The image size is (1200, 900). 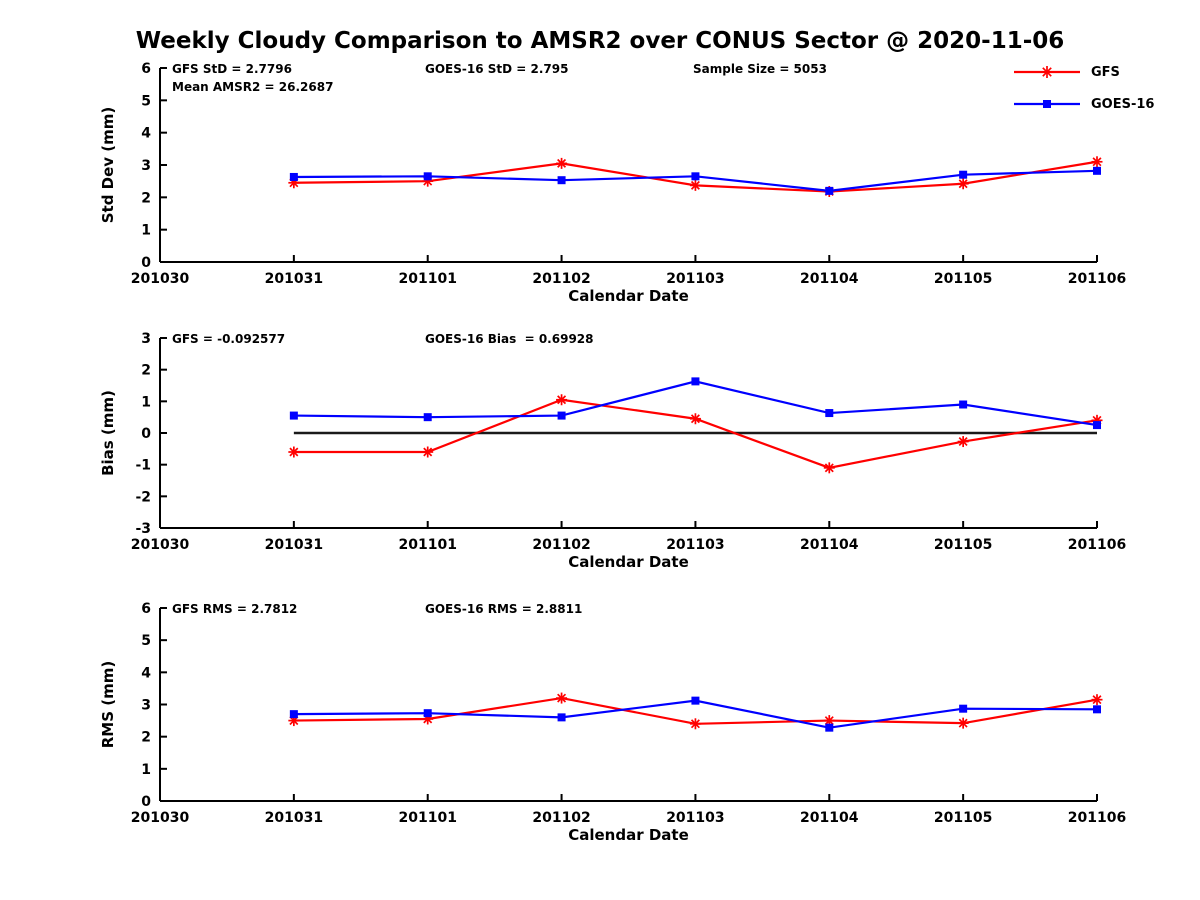 I want to click on chart-annotation: GFS RMS = 2.7812, so click(x=234, y=609).